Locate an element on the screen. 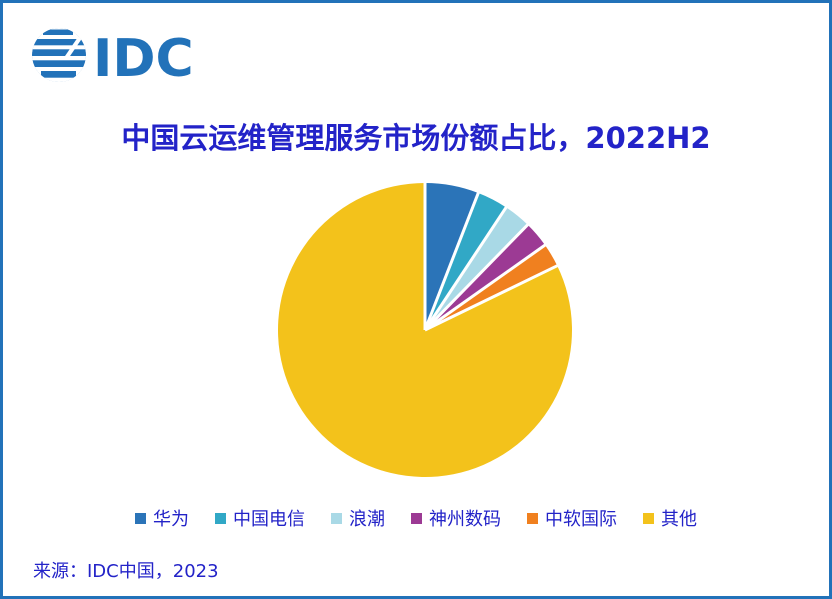  chart-legend: 华为 中国电信 浪潮 神州数码 中软国际 其他 is located at coordinates (416, 518).